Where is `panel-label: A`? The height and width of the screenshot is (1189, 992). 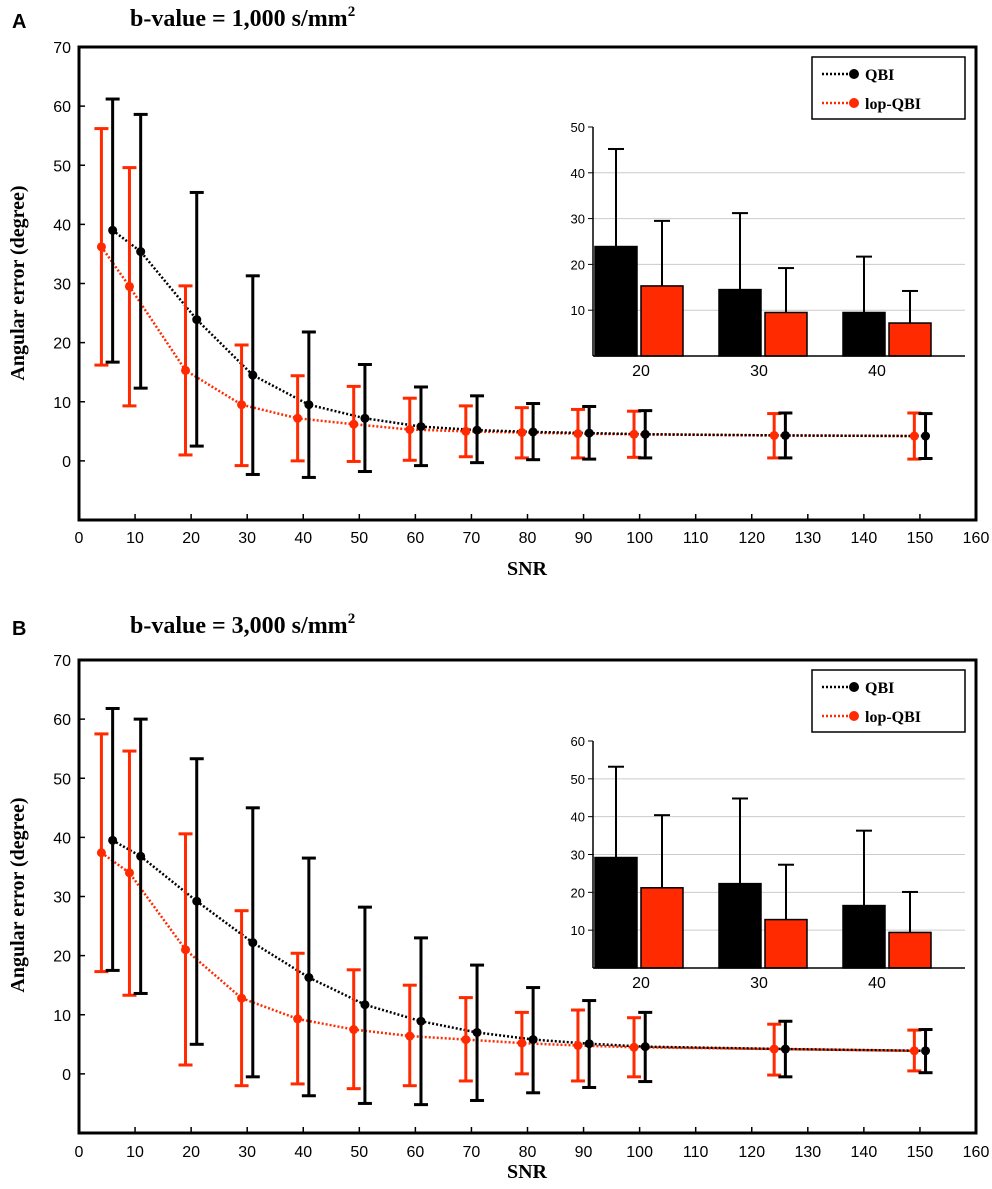
panel-label: A is located at coordinates (19, 22).